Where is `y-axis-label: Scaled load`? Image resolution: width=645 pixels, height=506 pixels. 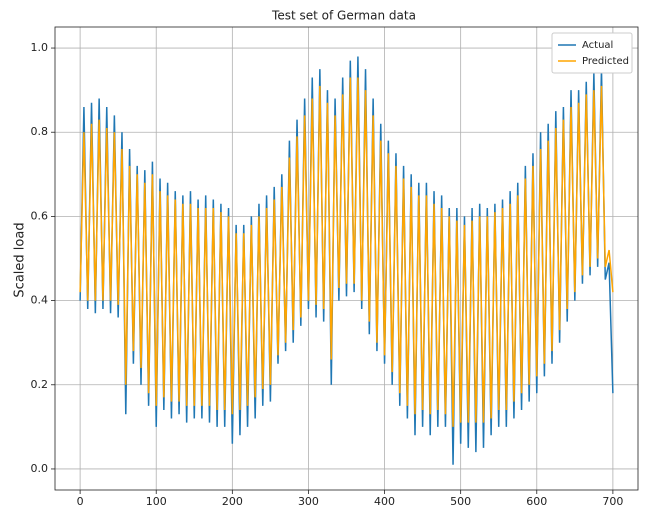 y-axis-label: Scaled load is located at coordinates (20, 259).